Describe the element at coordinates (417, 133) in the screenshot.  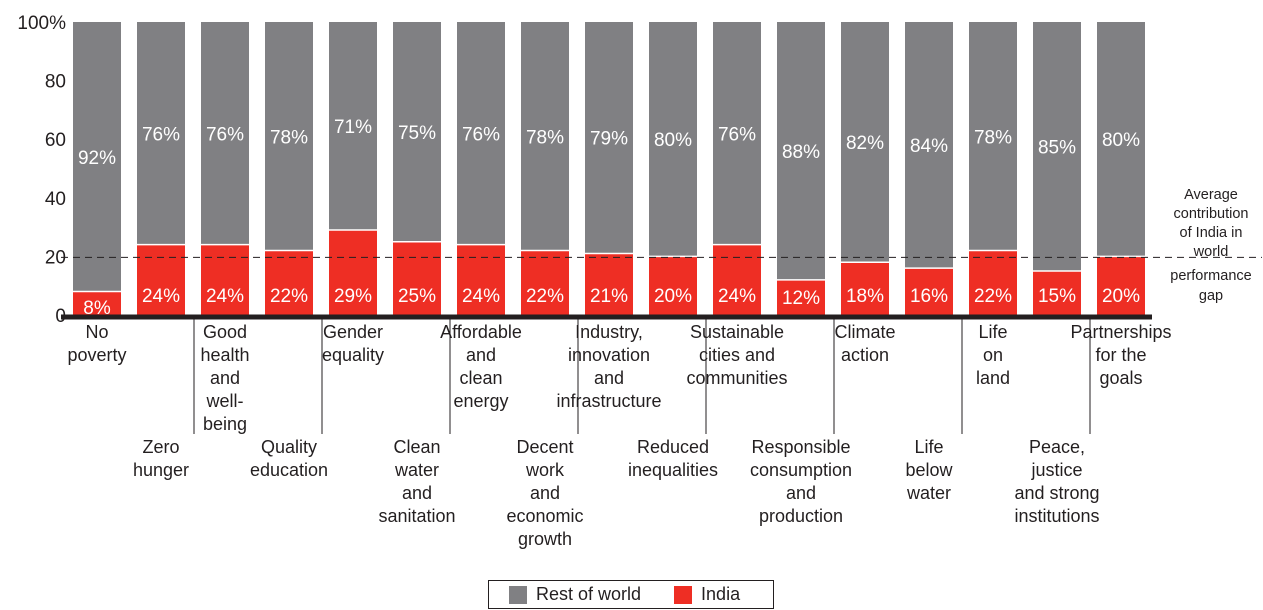
I see `data-label-rest-of-world: 75%` at that location.